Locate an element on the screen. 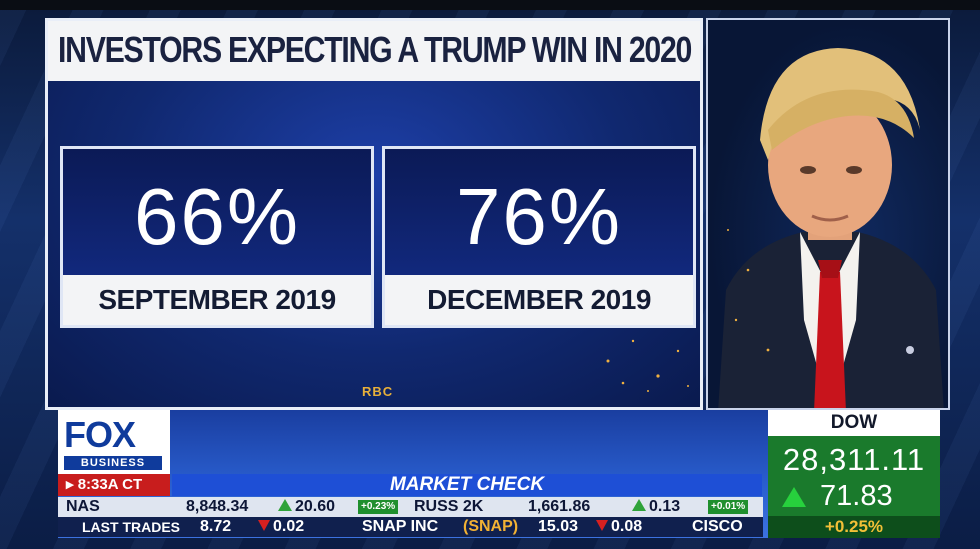 The image size is (980, 549). logo-main-text: FOX is located at coordinates (100, 434).